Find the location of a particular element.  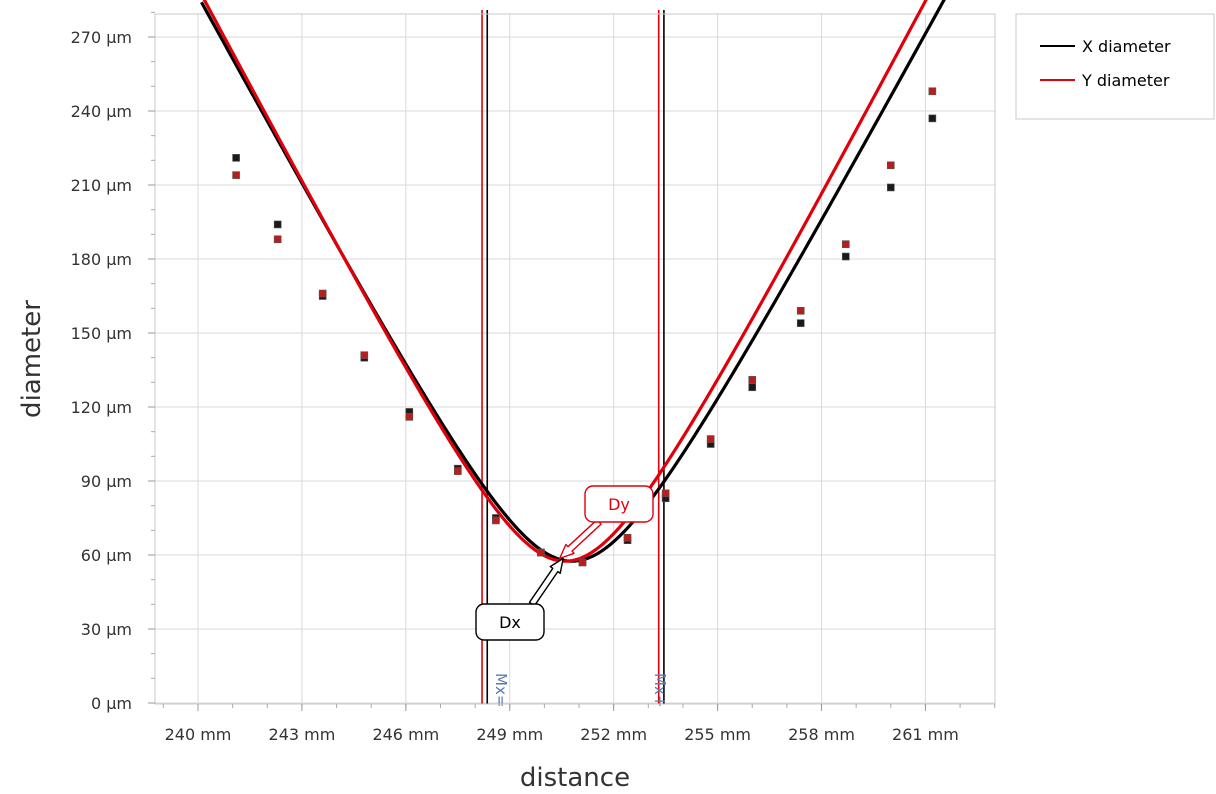

x-tick-label: 240 mm is located at coordinates (198, 734).